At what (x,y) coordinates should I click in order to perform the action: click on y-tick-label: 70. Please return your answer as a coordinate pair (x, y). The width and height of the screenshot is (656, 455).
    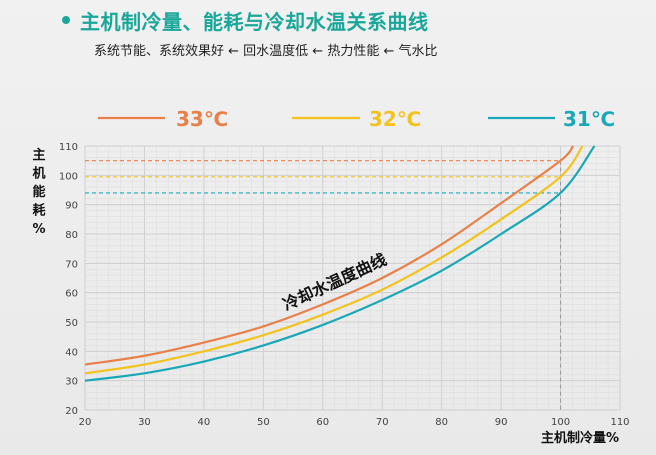
    Looking at the image, I should click on (71, 264).